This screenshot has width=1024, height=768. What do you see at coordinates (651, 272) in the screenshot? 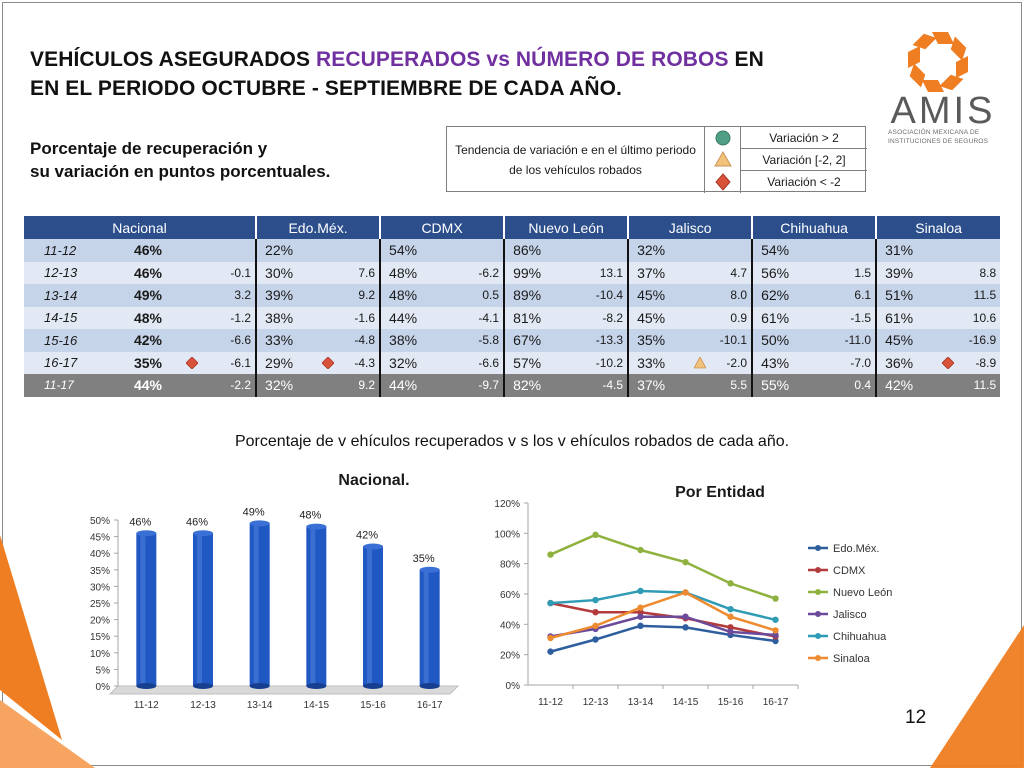
I see `cell-value: 37%` at bounding box center [651, 272].